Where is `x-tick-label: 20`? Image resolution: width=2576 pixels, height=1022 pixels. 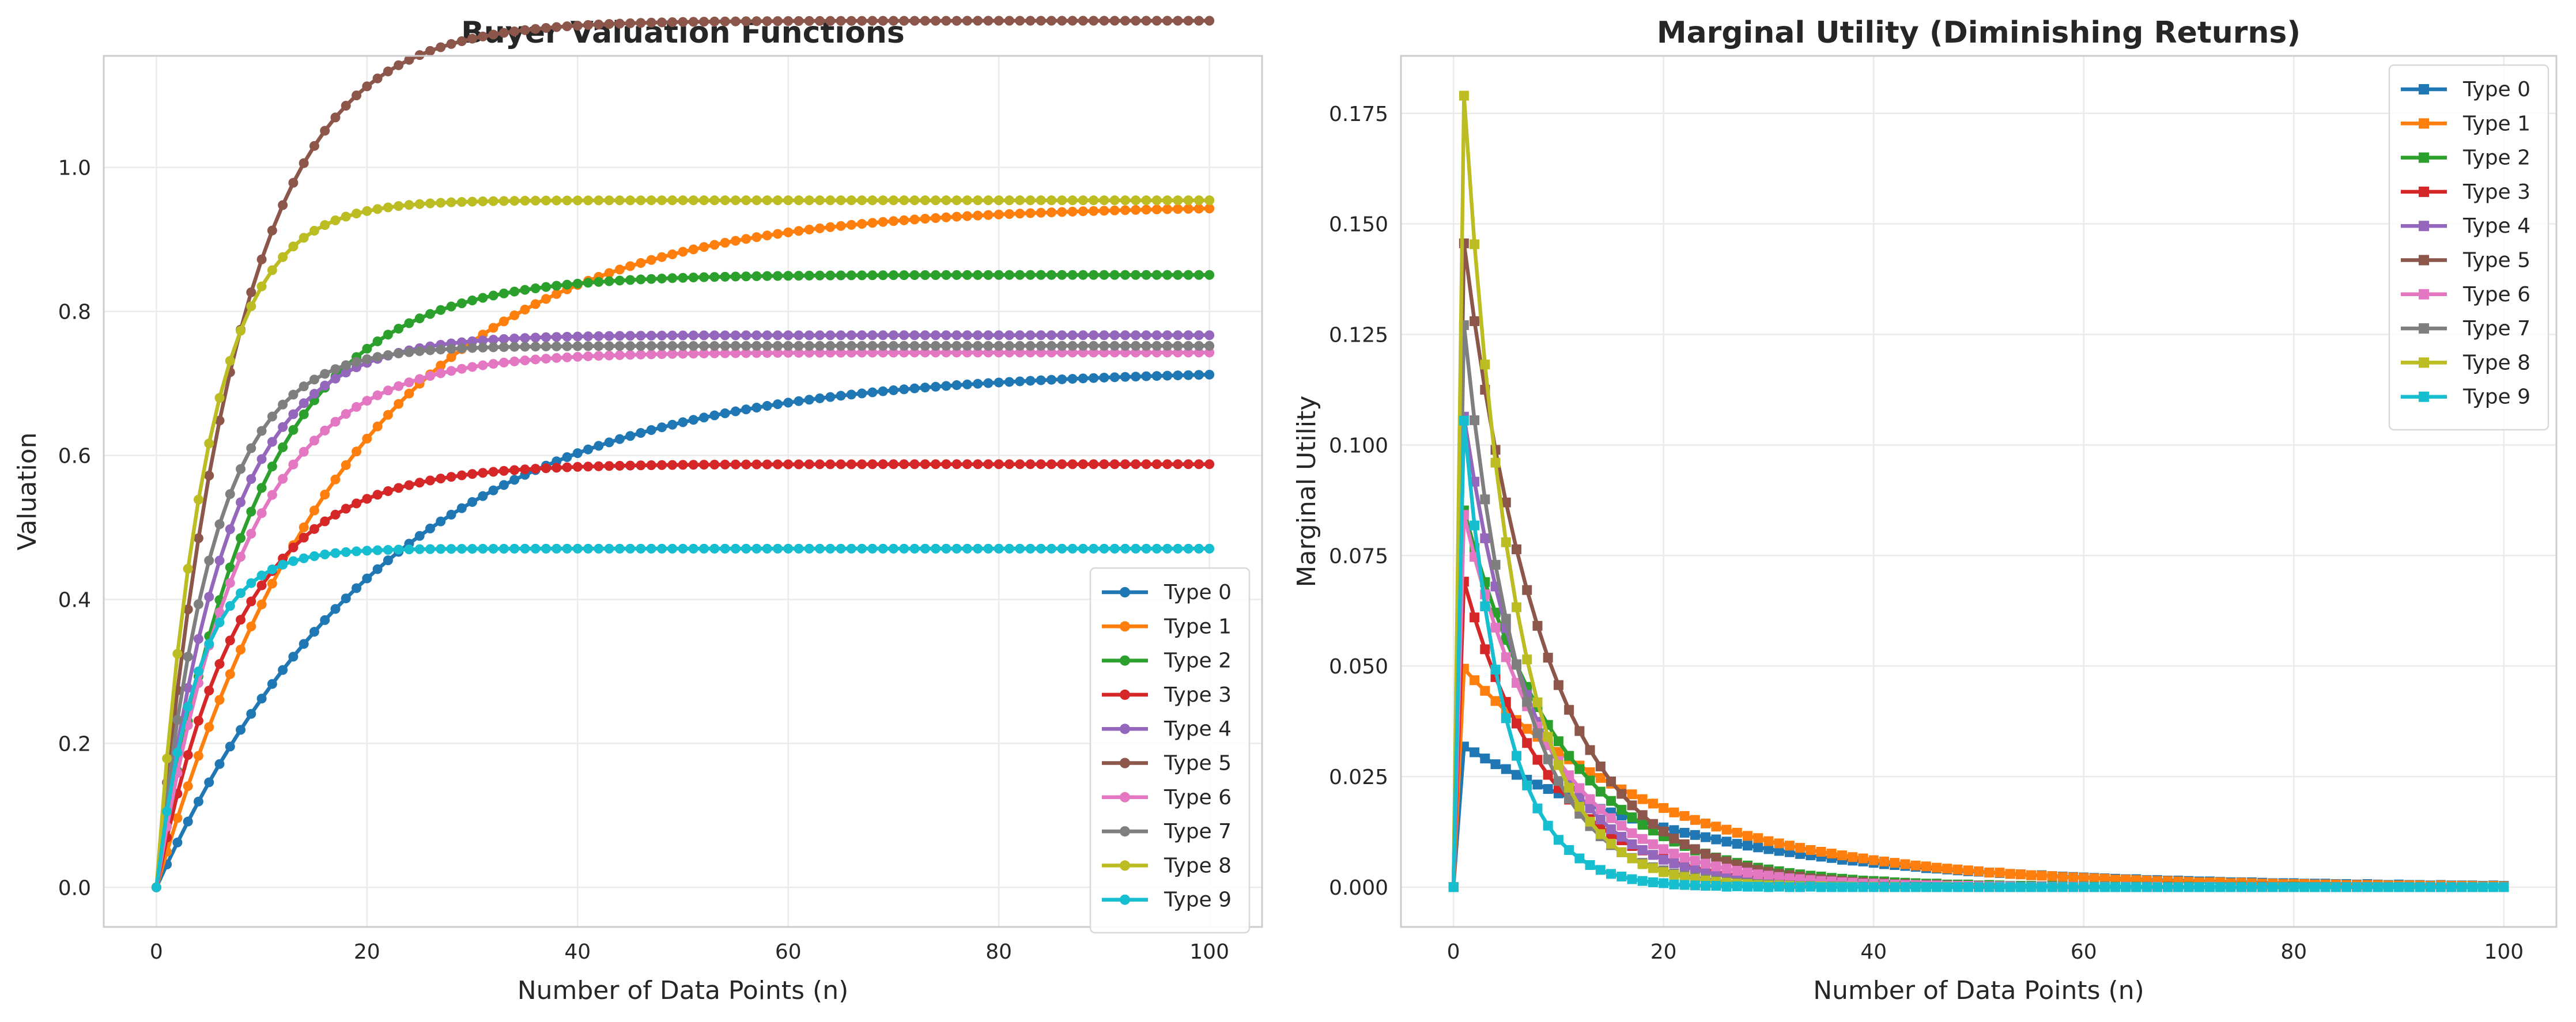
x-tick-label: 20 is located at coordinates (367, 952).